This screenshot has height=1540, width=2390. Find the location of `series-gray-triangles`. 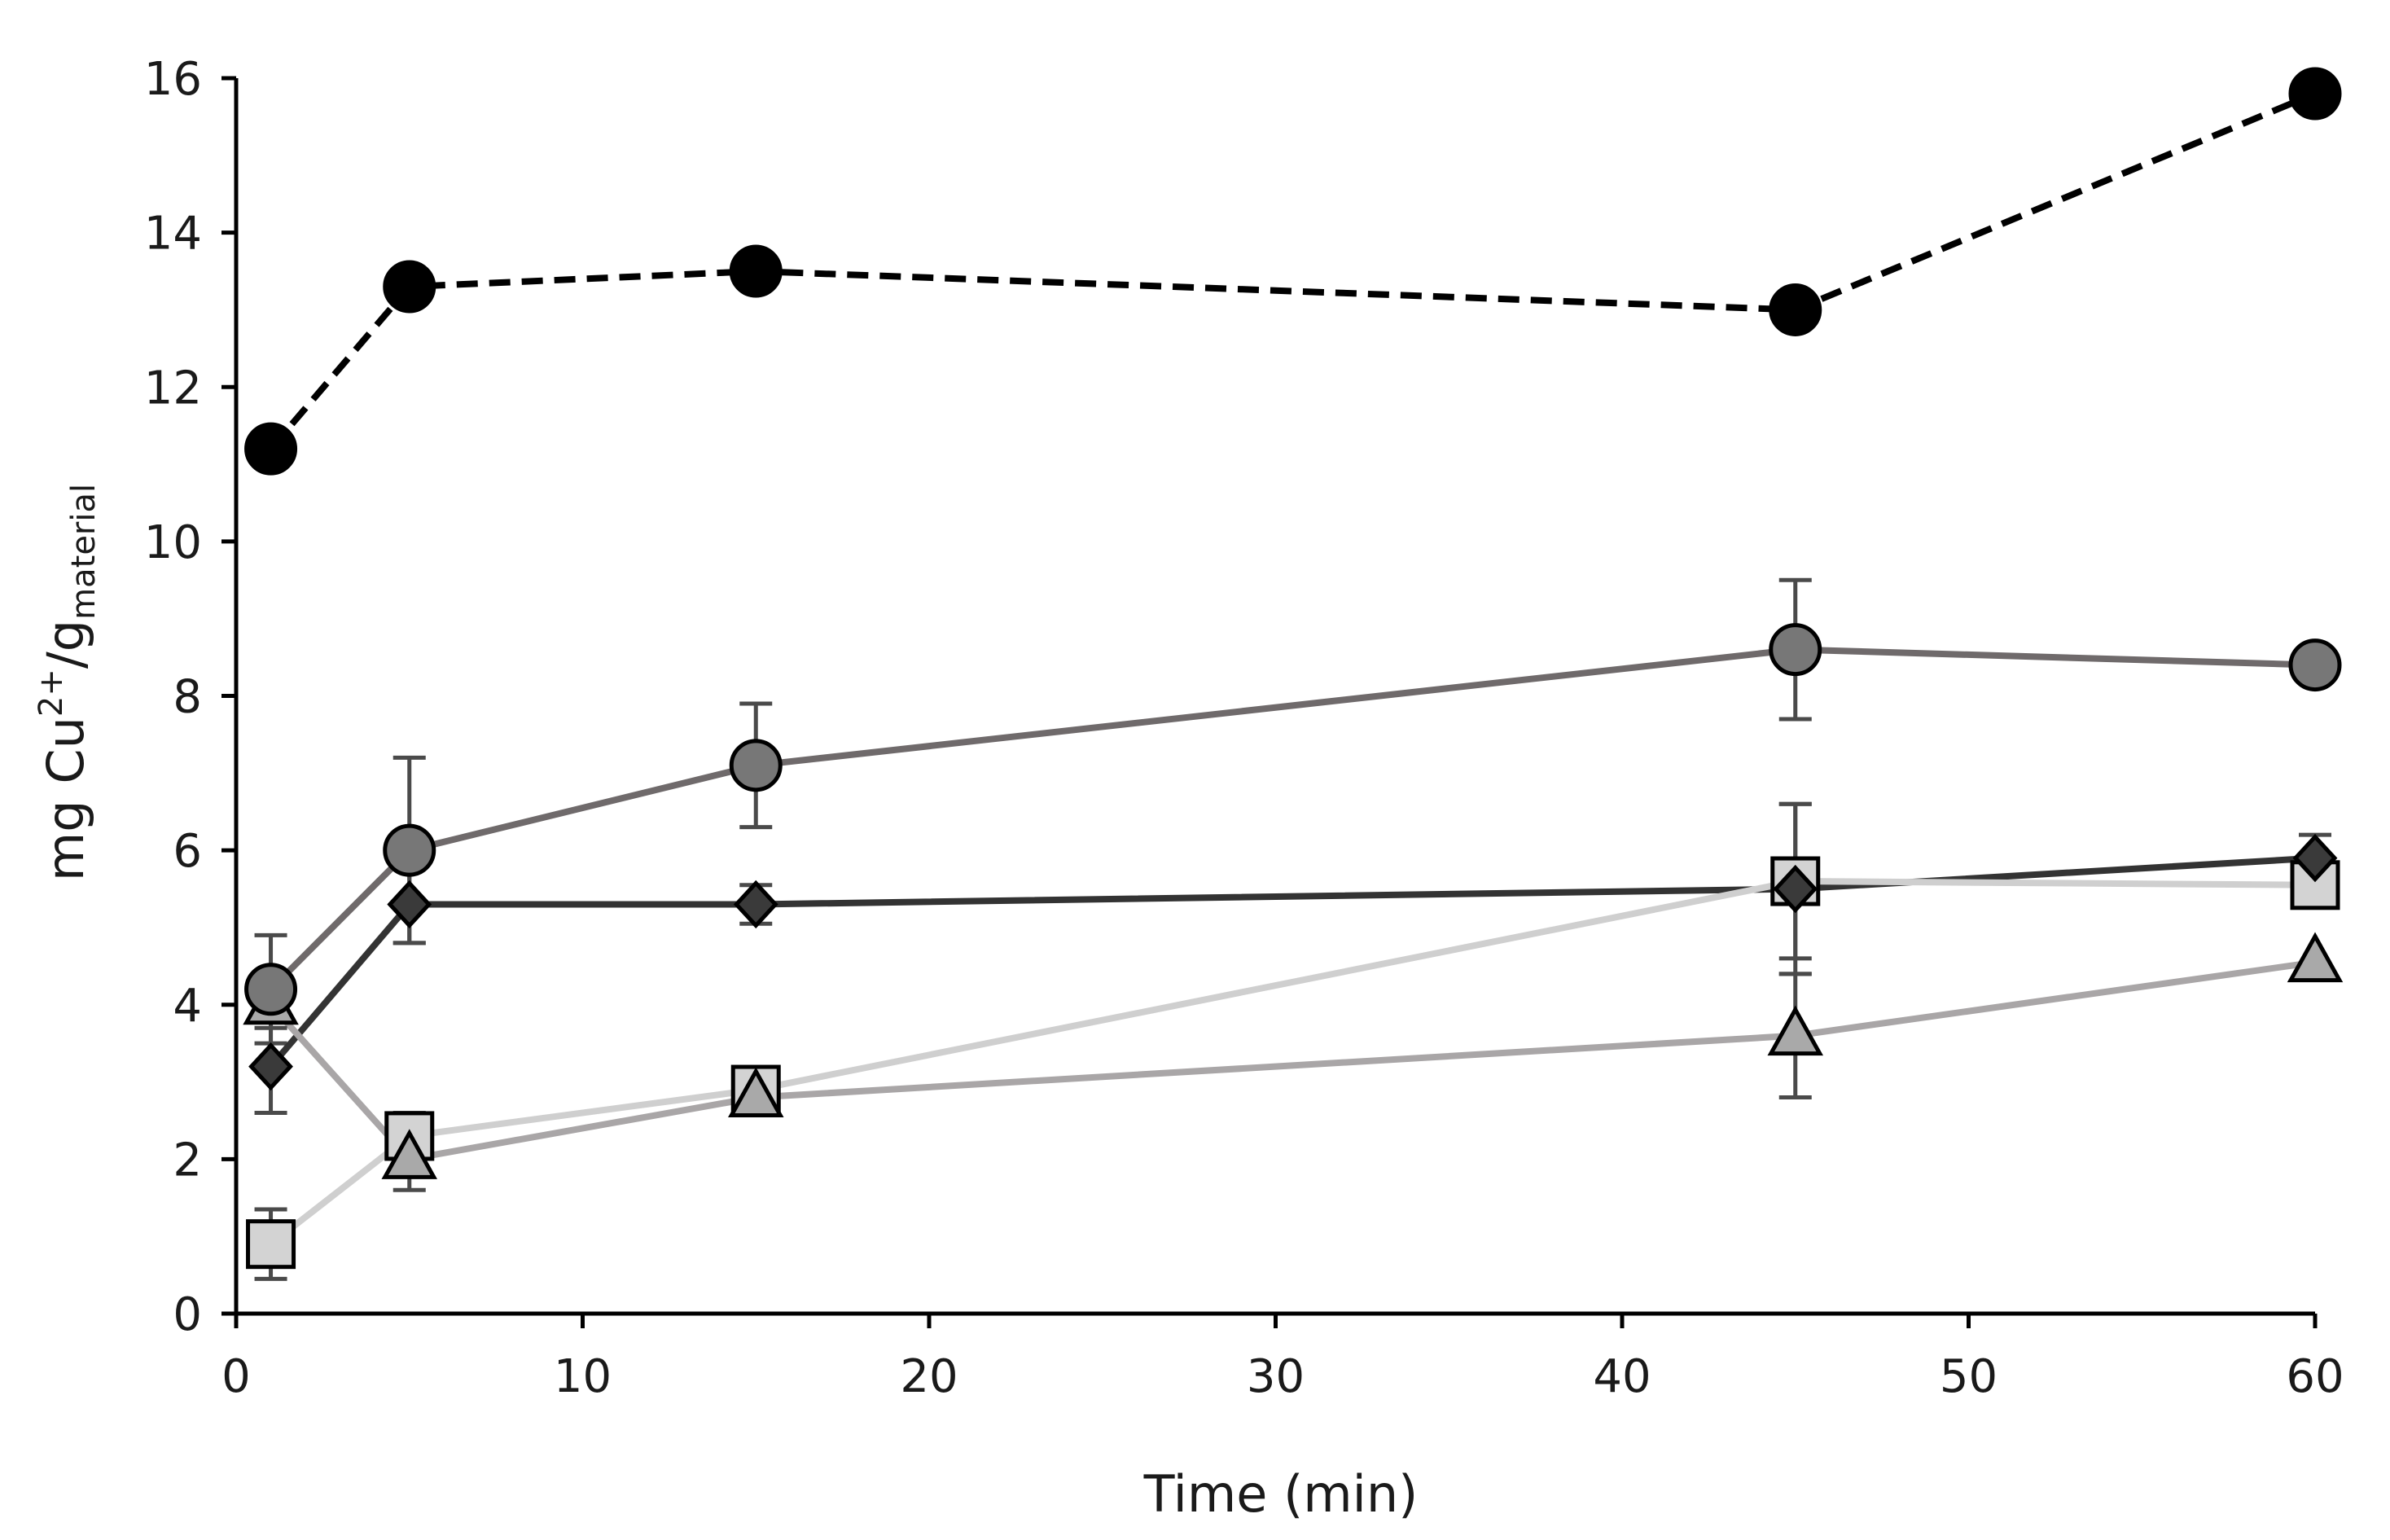

series-gray-triangles is located at coordinates (1285, 1075).